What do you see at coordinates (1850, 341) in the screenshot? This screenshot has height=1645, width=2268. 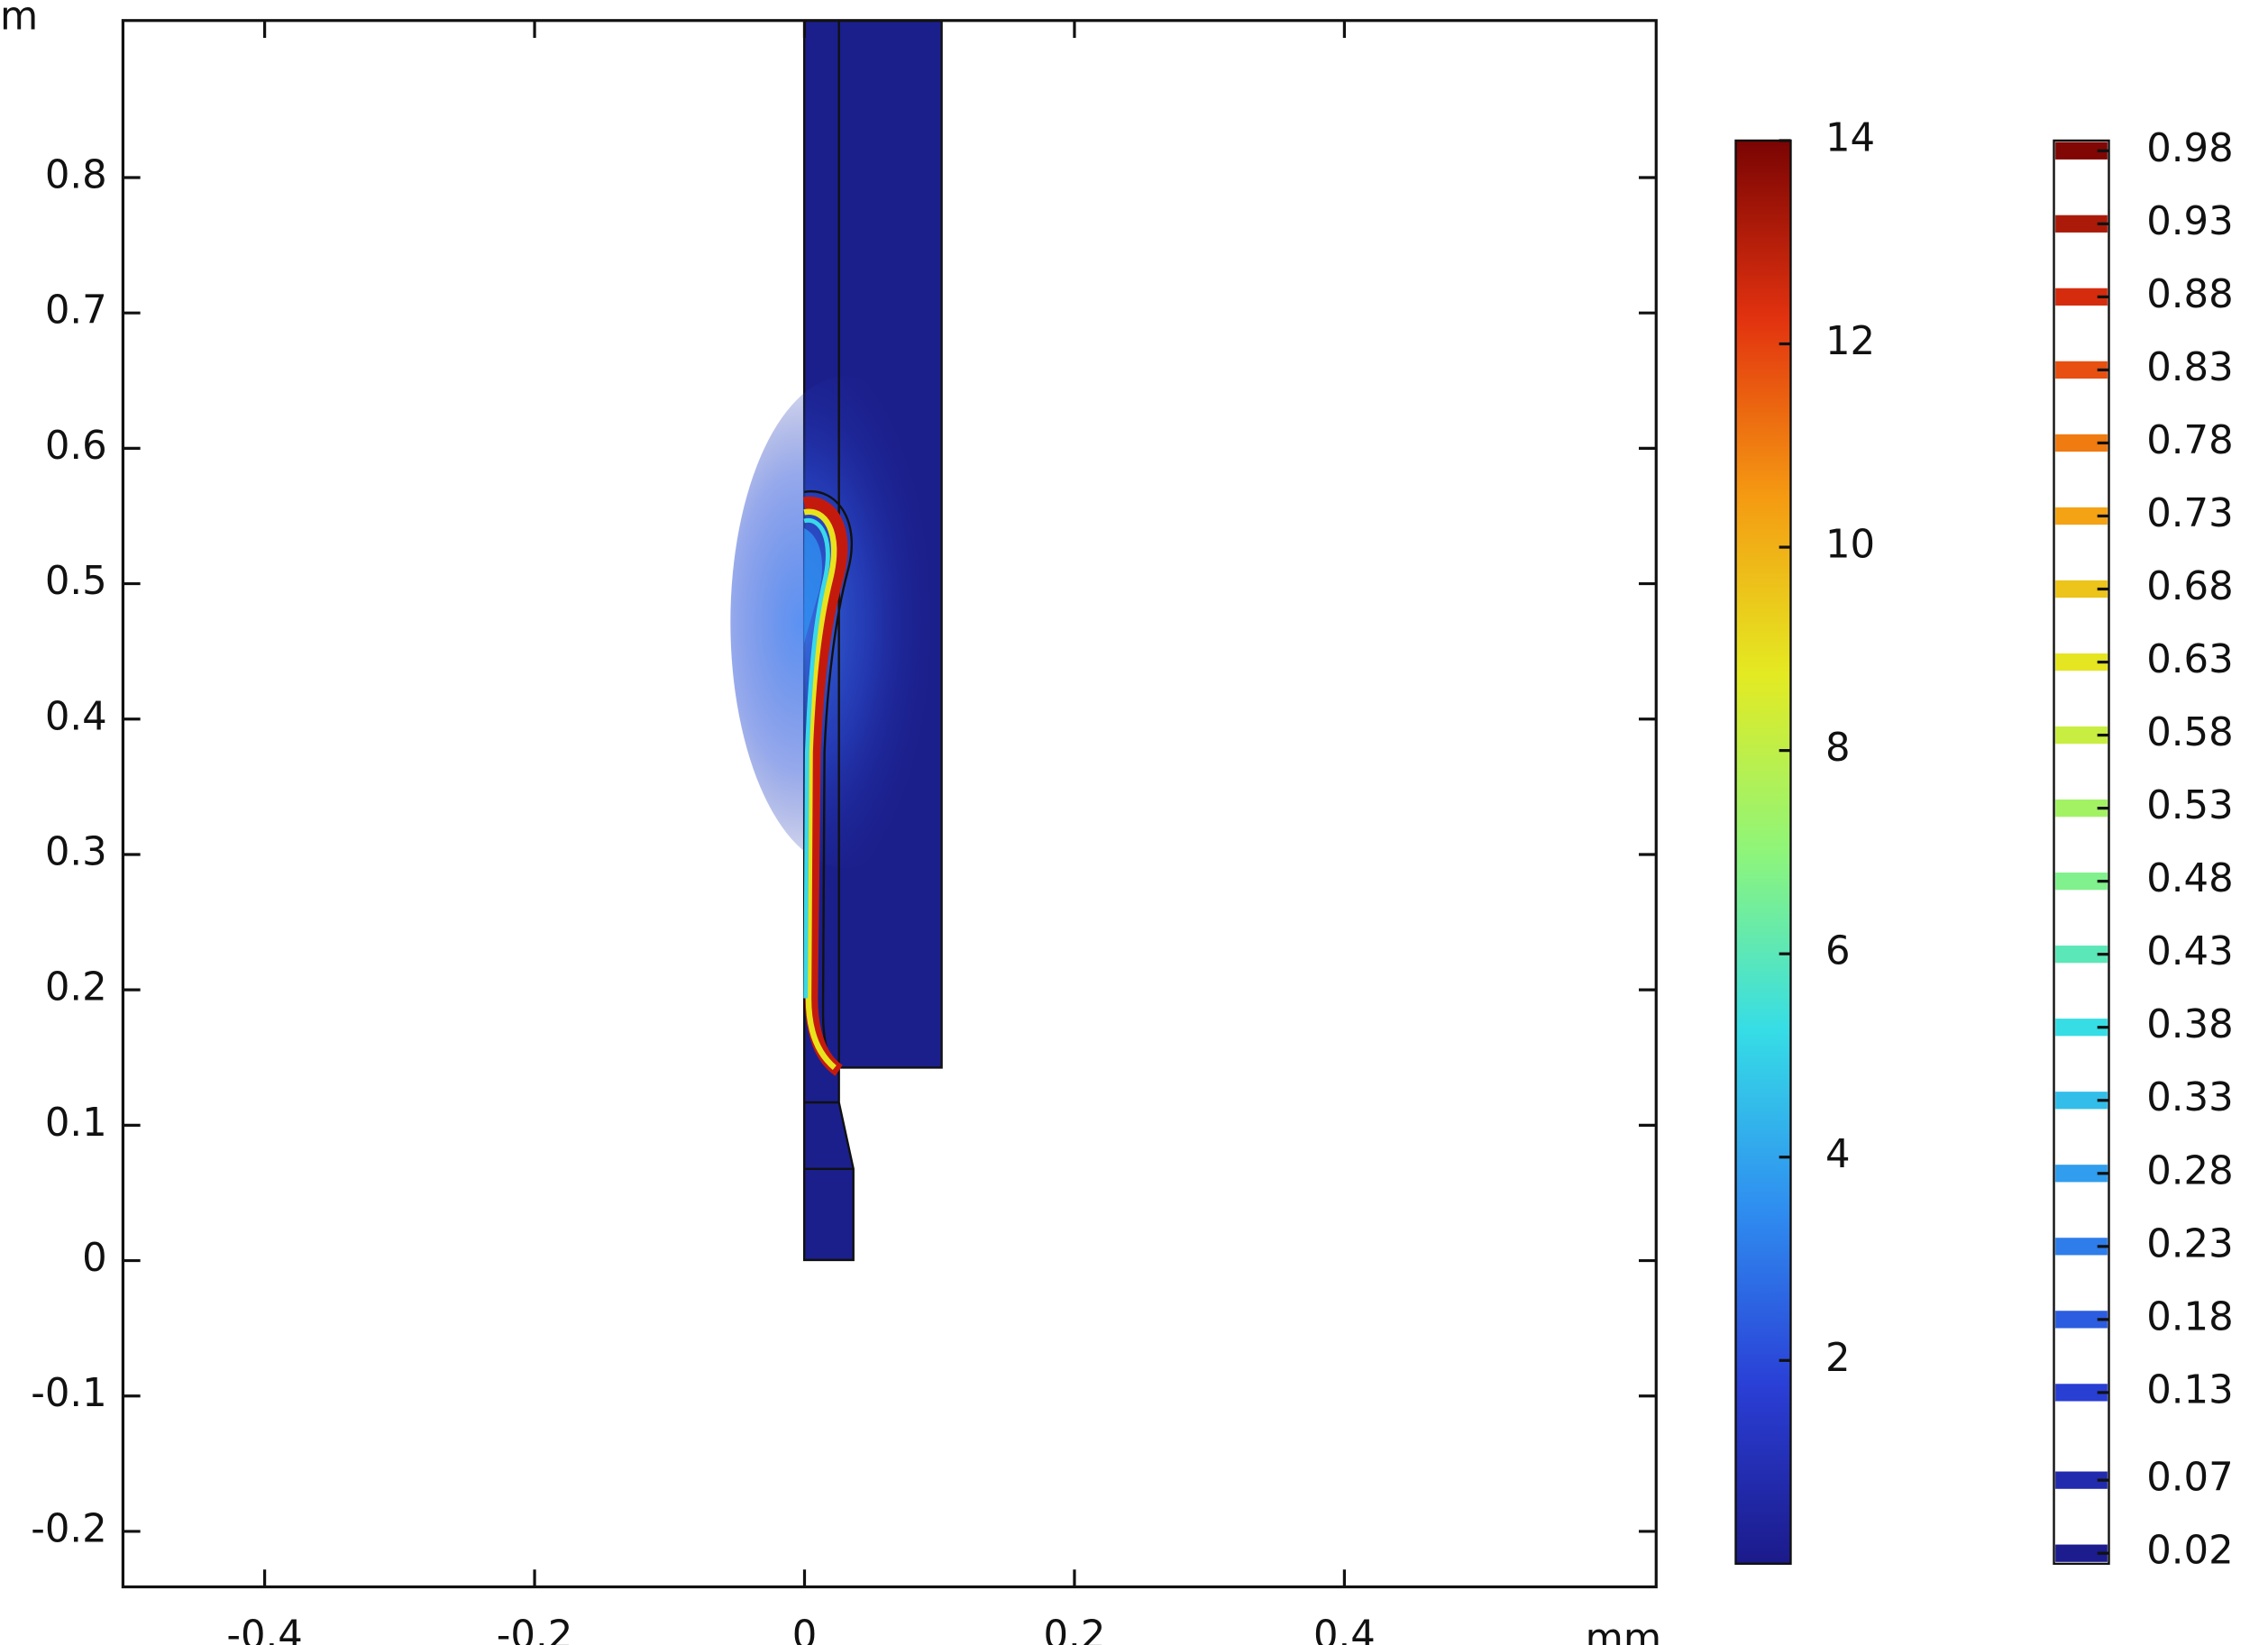 I see `colorbar-tick-label: 12` at bounding box center [1850, 341].